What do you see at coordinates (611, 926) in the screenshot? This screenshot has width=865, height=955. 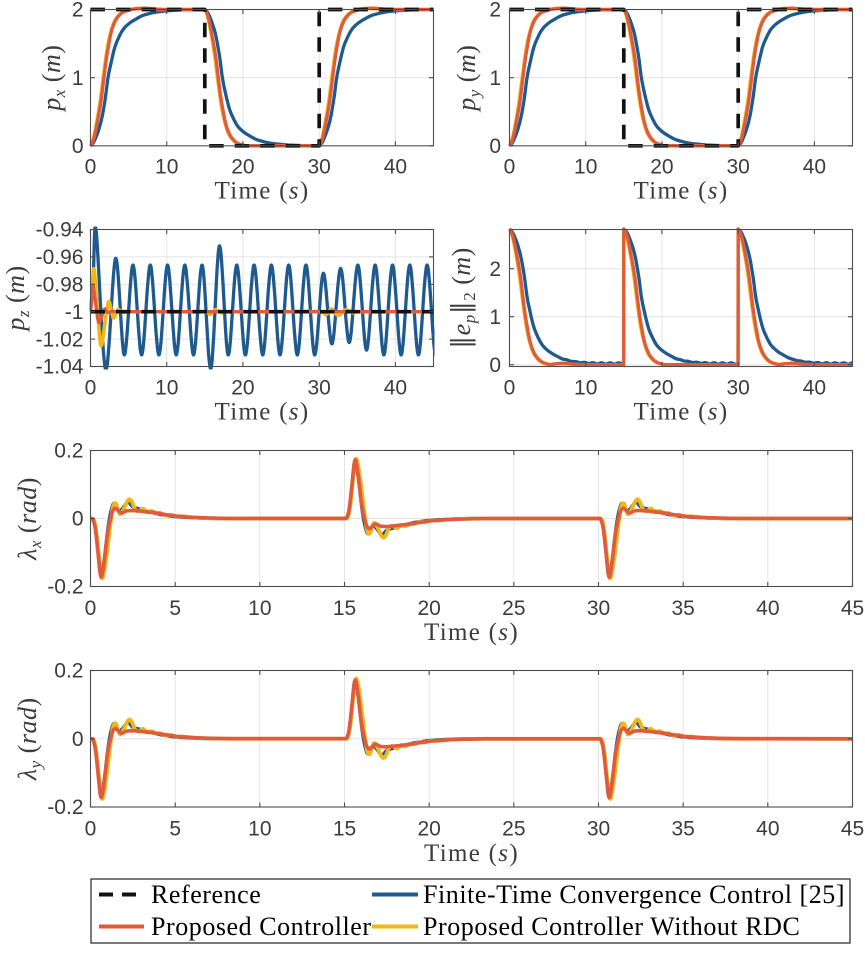 I see `svg-text:Proposed Controller Without RD: Proposed Controller Without RDC` at bounding box center [611, 926].